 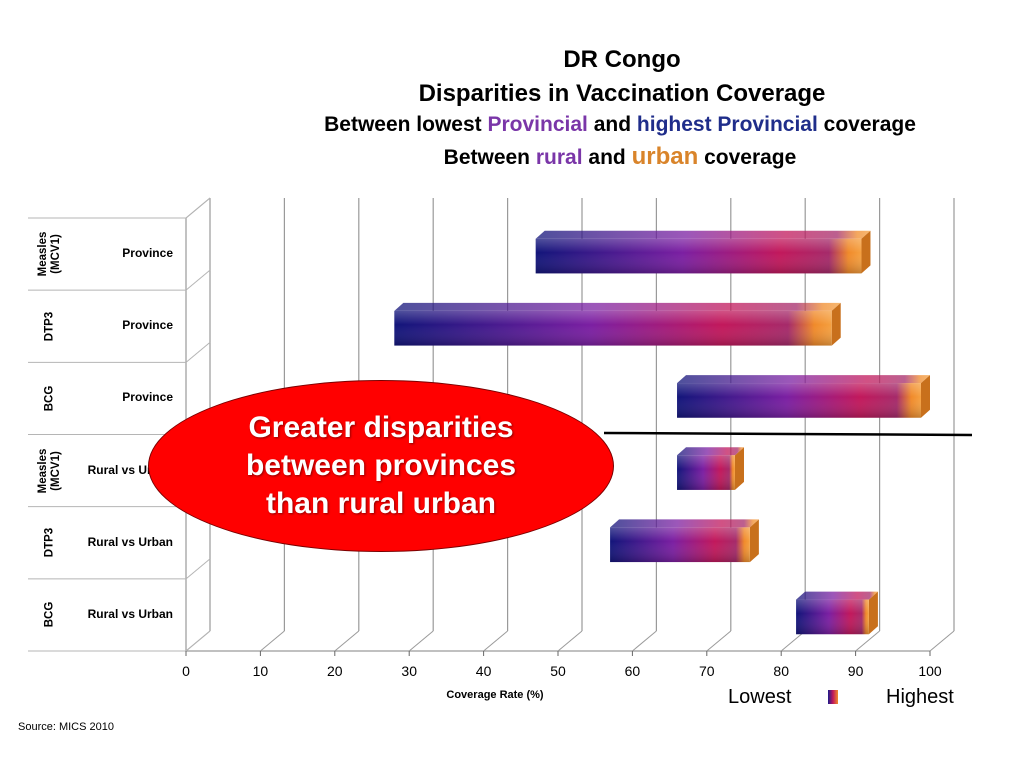 What do you see at coordinates (537, 124) in the screenshot?
I see `subtitle-highlight-provincial: Provincial` at bounding box center [537, 124].